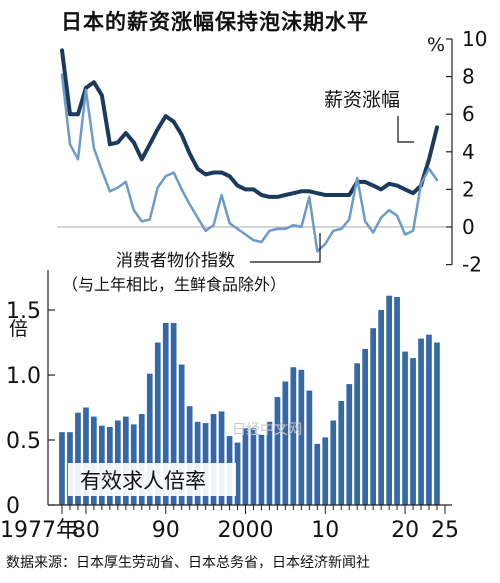  Describe the element at coordinates (86, 456) in the screenshot. I see `bar-1980` at that location.